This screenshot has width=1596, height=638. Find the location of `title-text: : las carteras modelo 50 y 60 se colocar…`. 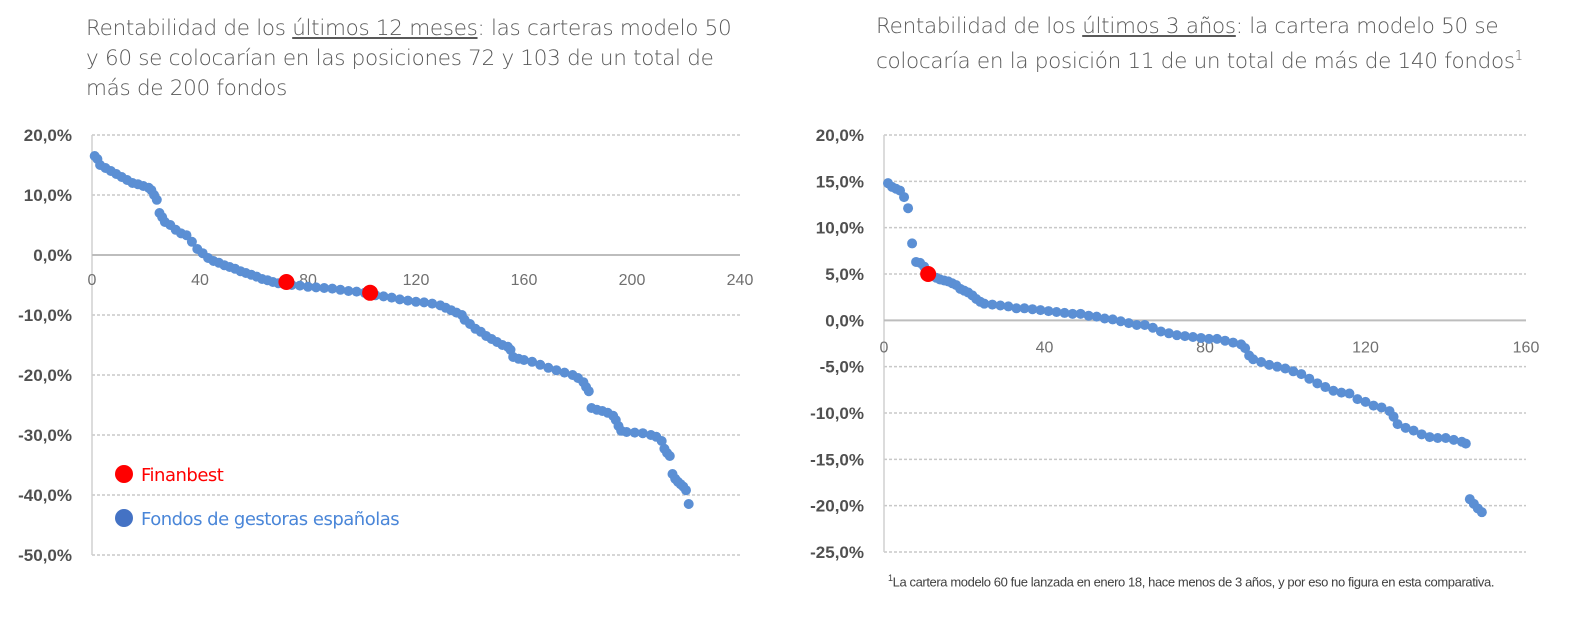

title-text: : las carteras modelo 50 y 60 se colocar… is located at coordinates (409, 58).